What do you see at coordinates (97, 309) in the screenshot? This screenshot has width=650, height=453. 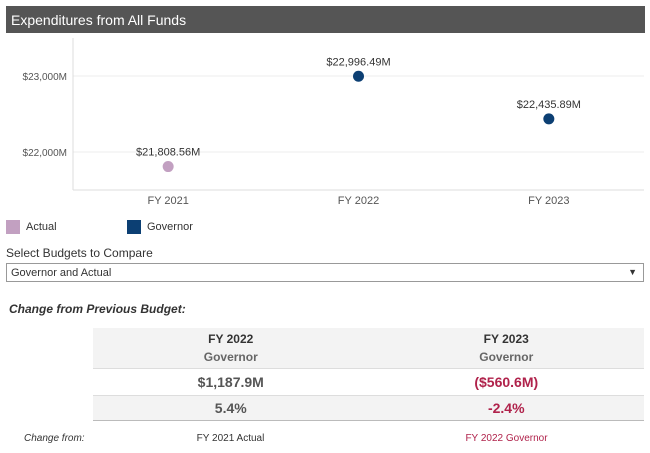 I see `change-section-title: Change from Previous Budget:` at bounding box center [97, 309].